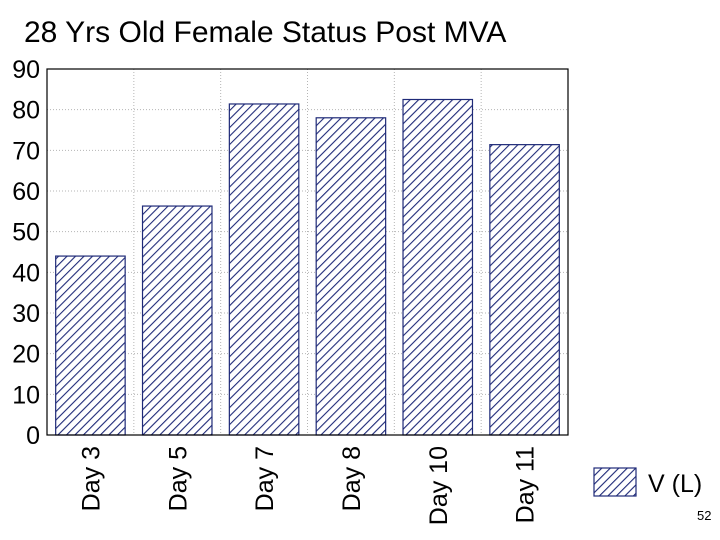 The height and width of the screenshot is (540, 720). What do you see at coordinates (439, 485) in the screenshot?
I see `x-tick-label: Day 10` at bounding box center [439, 485].